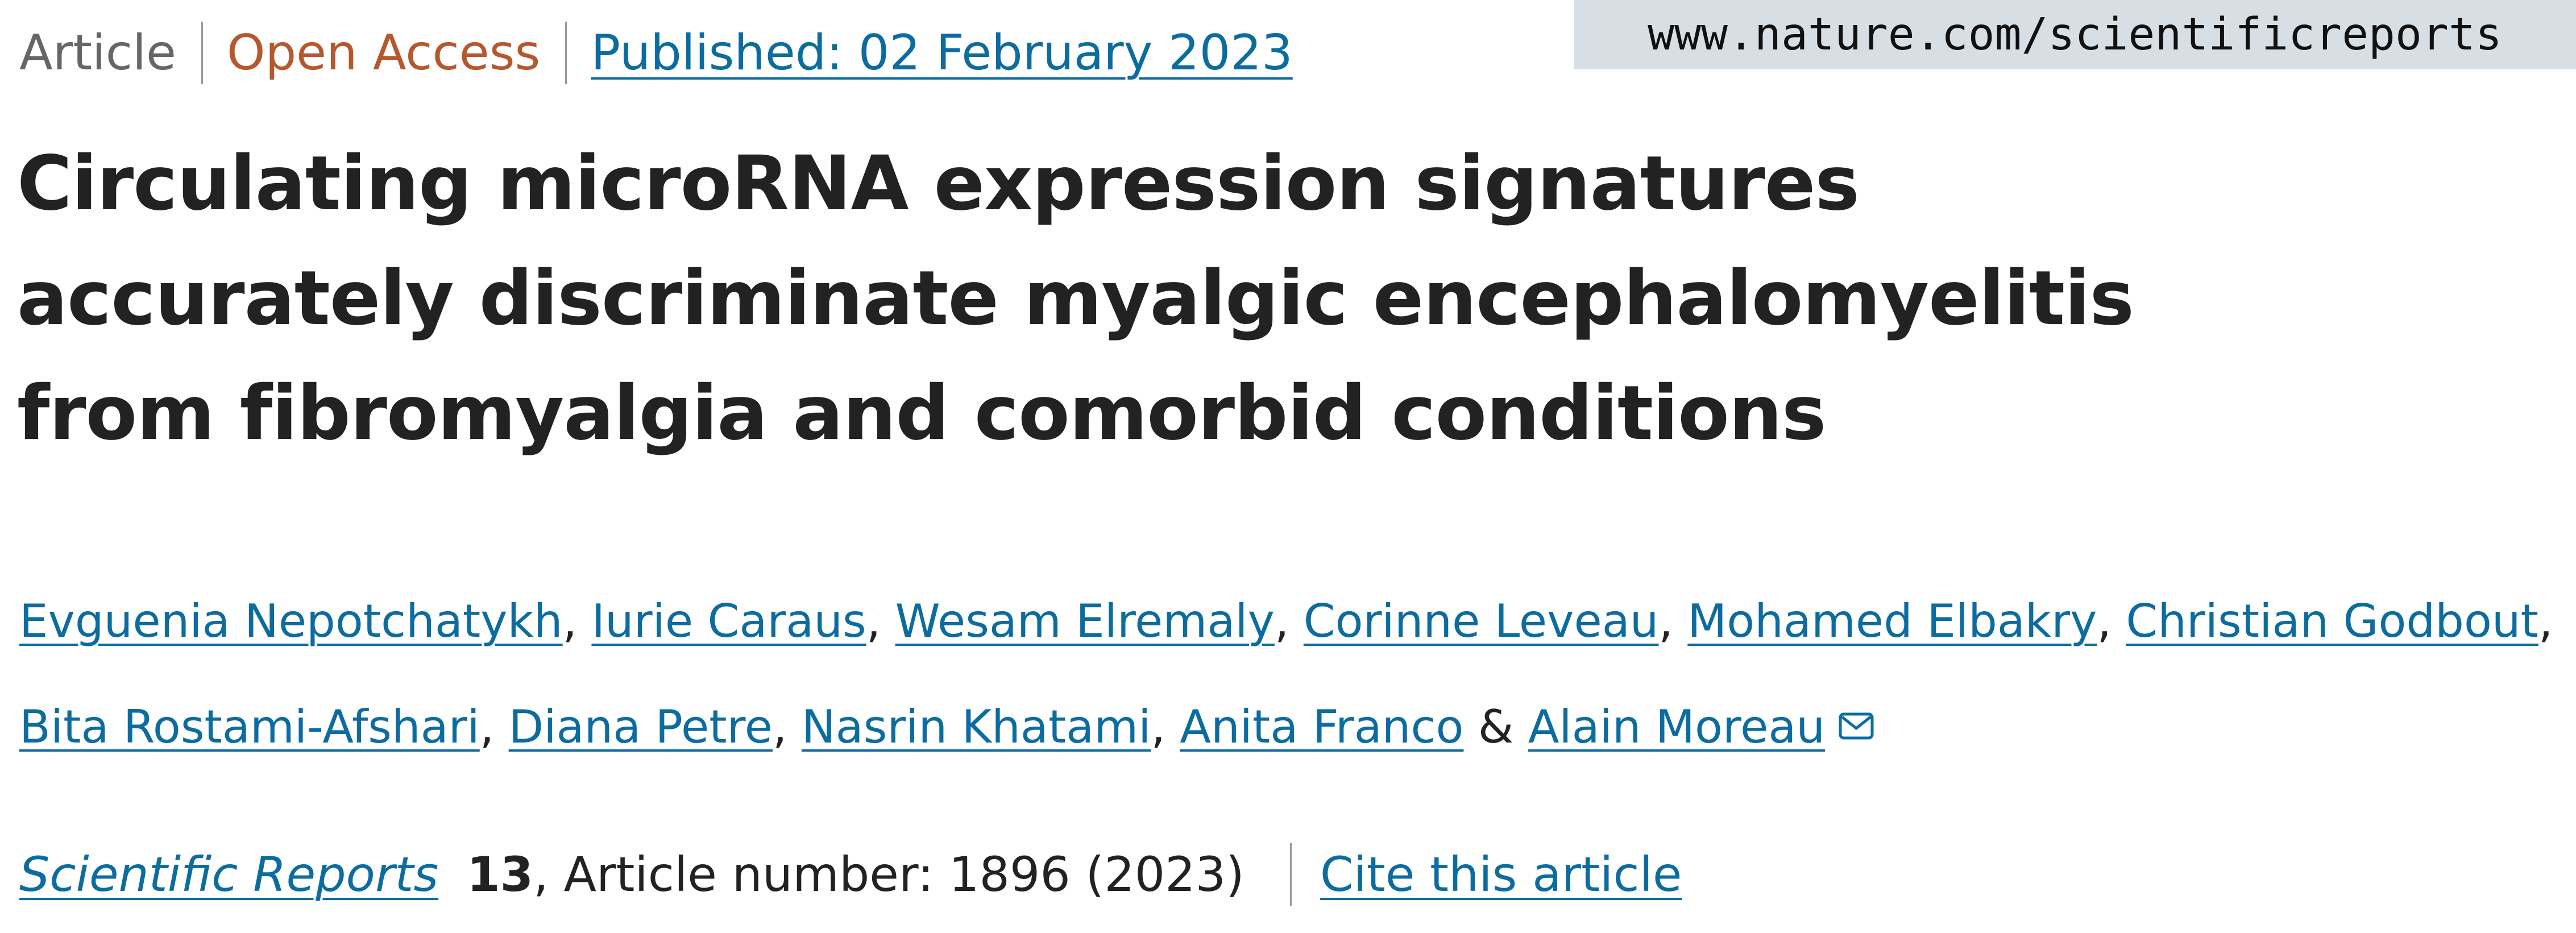  What do you see at coordinates (383, 52) in the screenshot?
I see `open-access-label: Open Access` at bounding box center [383, 52].